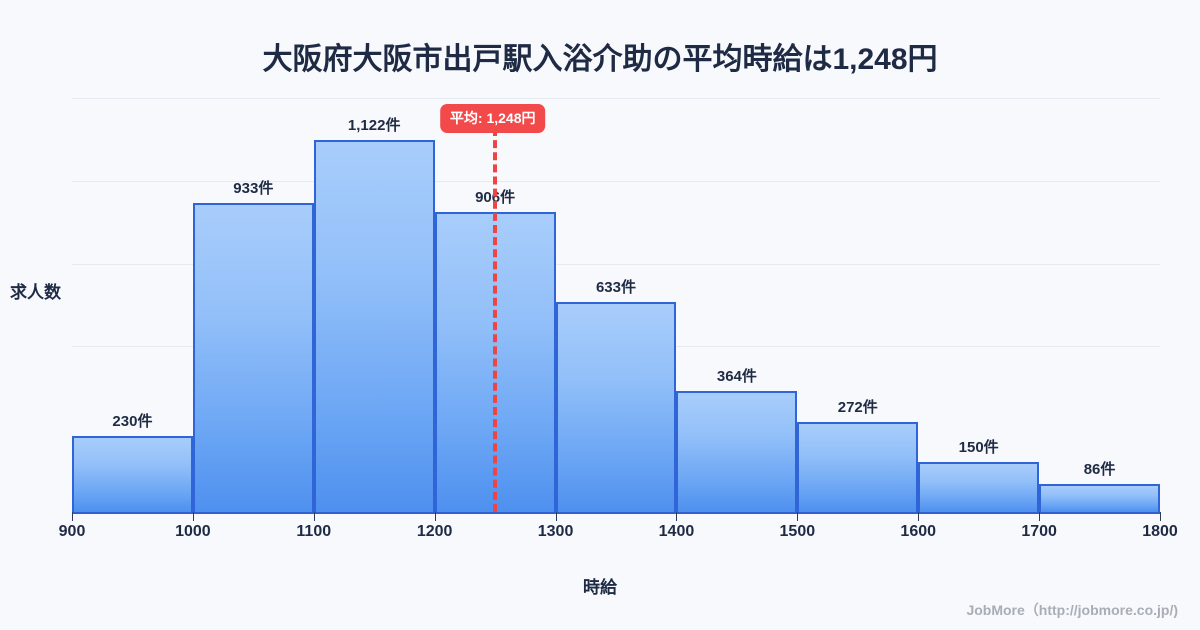  Describe the element at coordinates (600, 587) in the screenshot. I see `x-axis-title: 時給` at that location.